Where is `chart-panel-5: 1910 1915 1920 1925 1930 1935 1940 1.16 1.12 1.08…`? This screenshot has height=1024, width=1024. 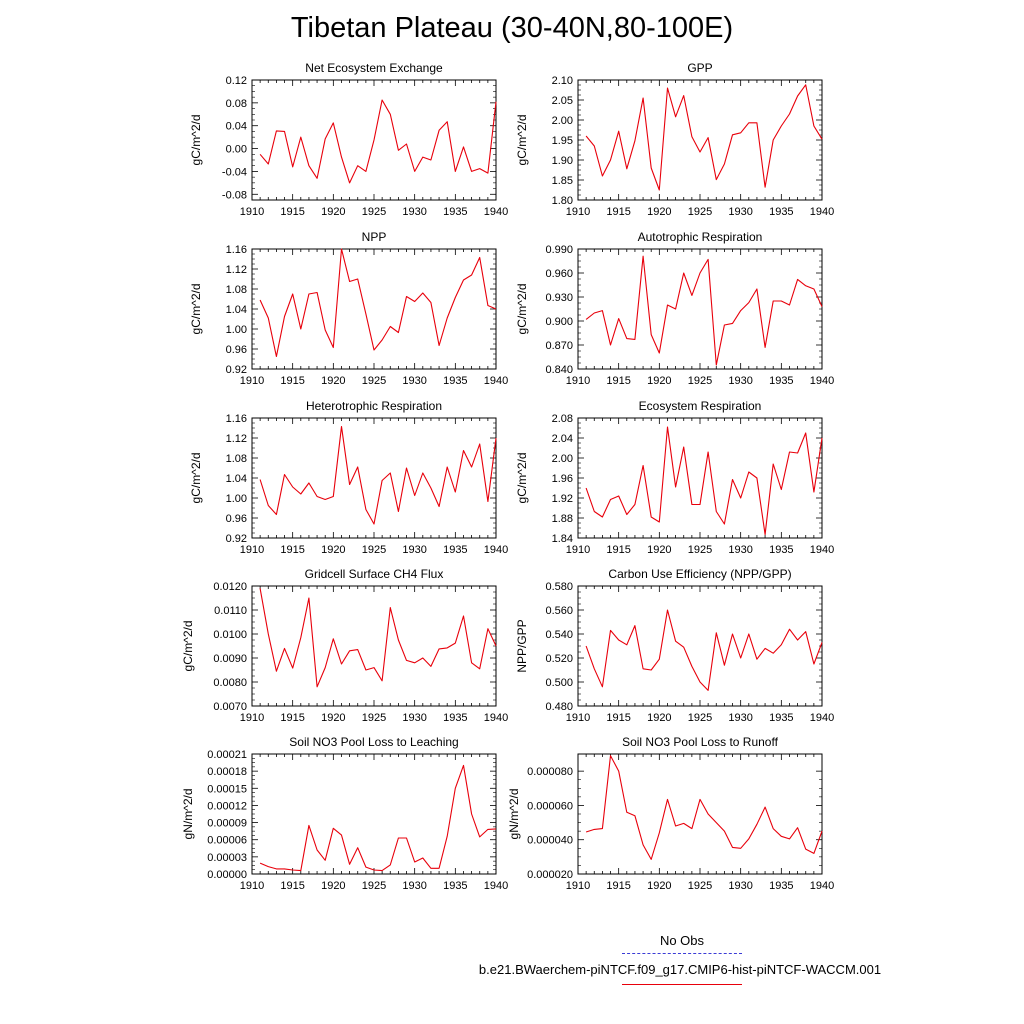
chart-panel-5: 1910 1915 1920 1925 1930 1935 1940 1.16 1.12 1.08… is located at coordinates (348, 477).